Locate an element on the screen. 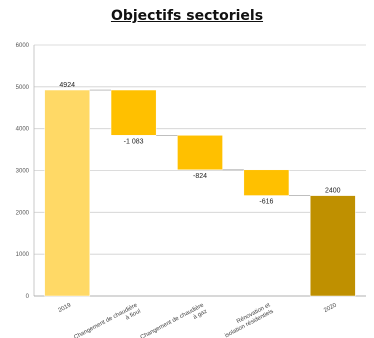 Image resolution: width=374 pixels, height=338 pixels. y-tick-label: 3000 is located at coordinates (23, 172).